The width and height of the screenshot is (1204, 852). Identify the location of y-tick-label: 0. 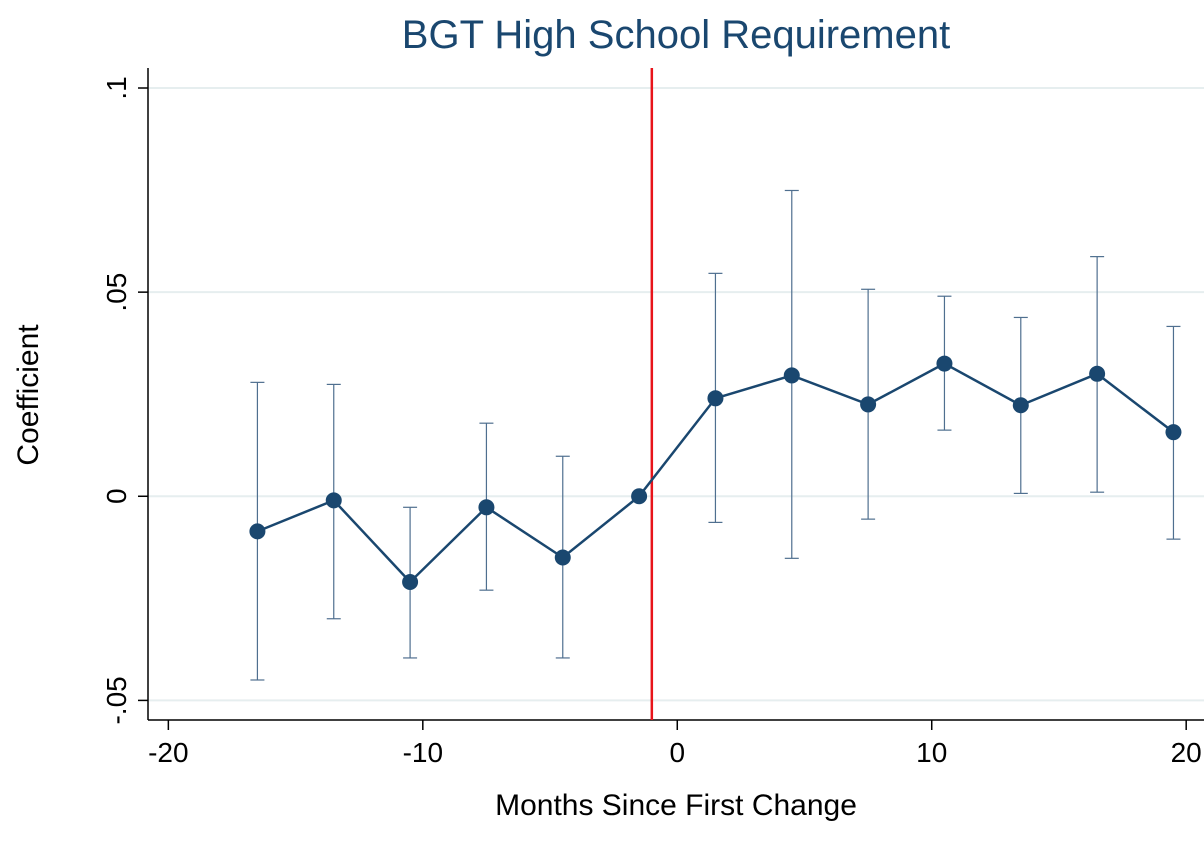
(116, 496).